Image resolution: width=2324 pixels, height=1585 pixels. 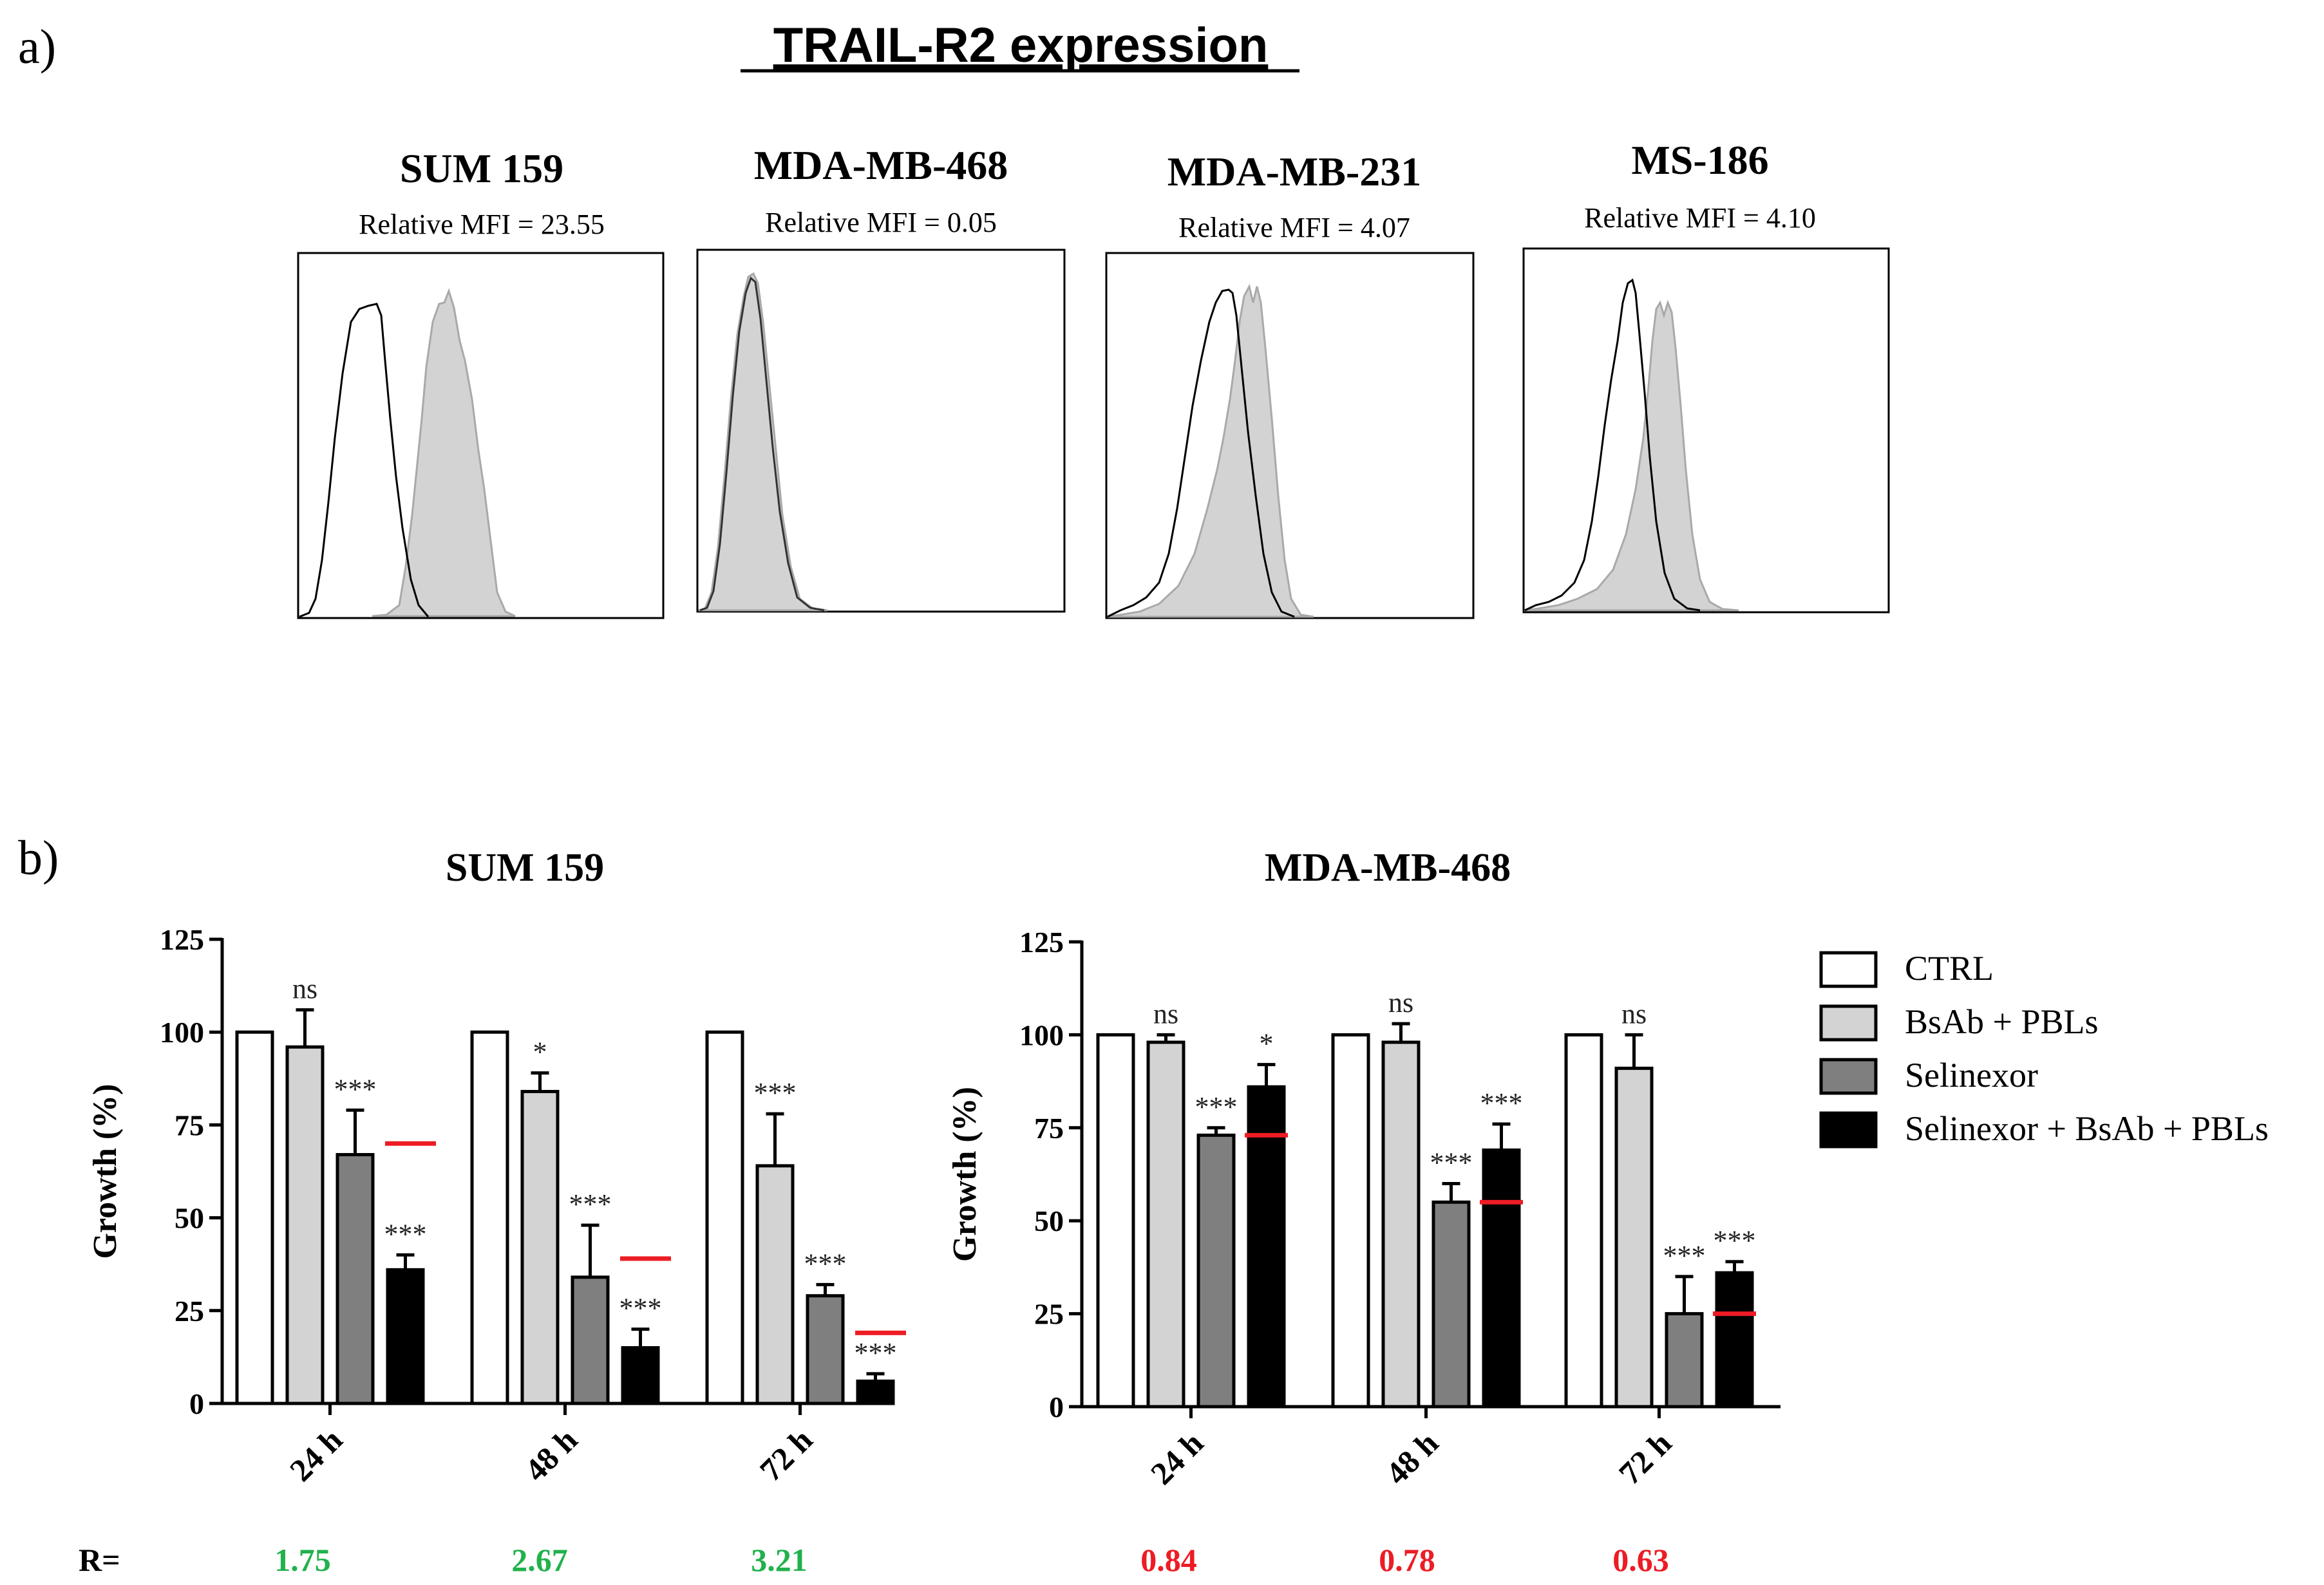 I want to click on panel-a-title: TRAIL-R2 expression, so click(x=1021, y=45).